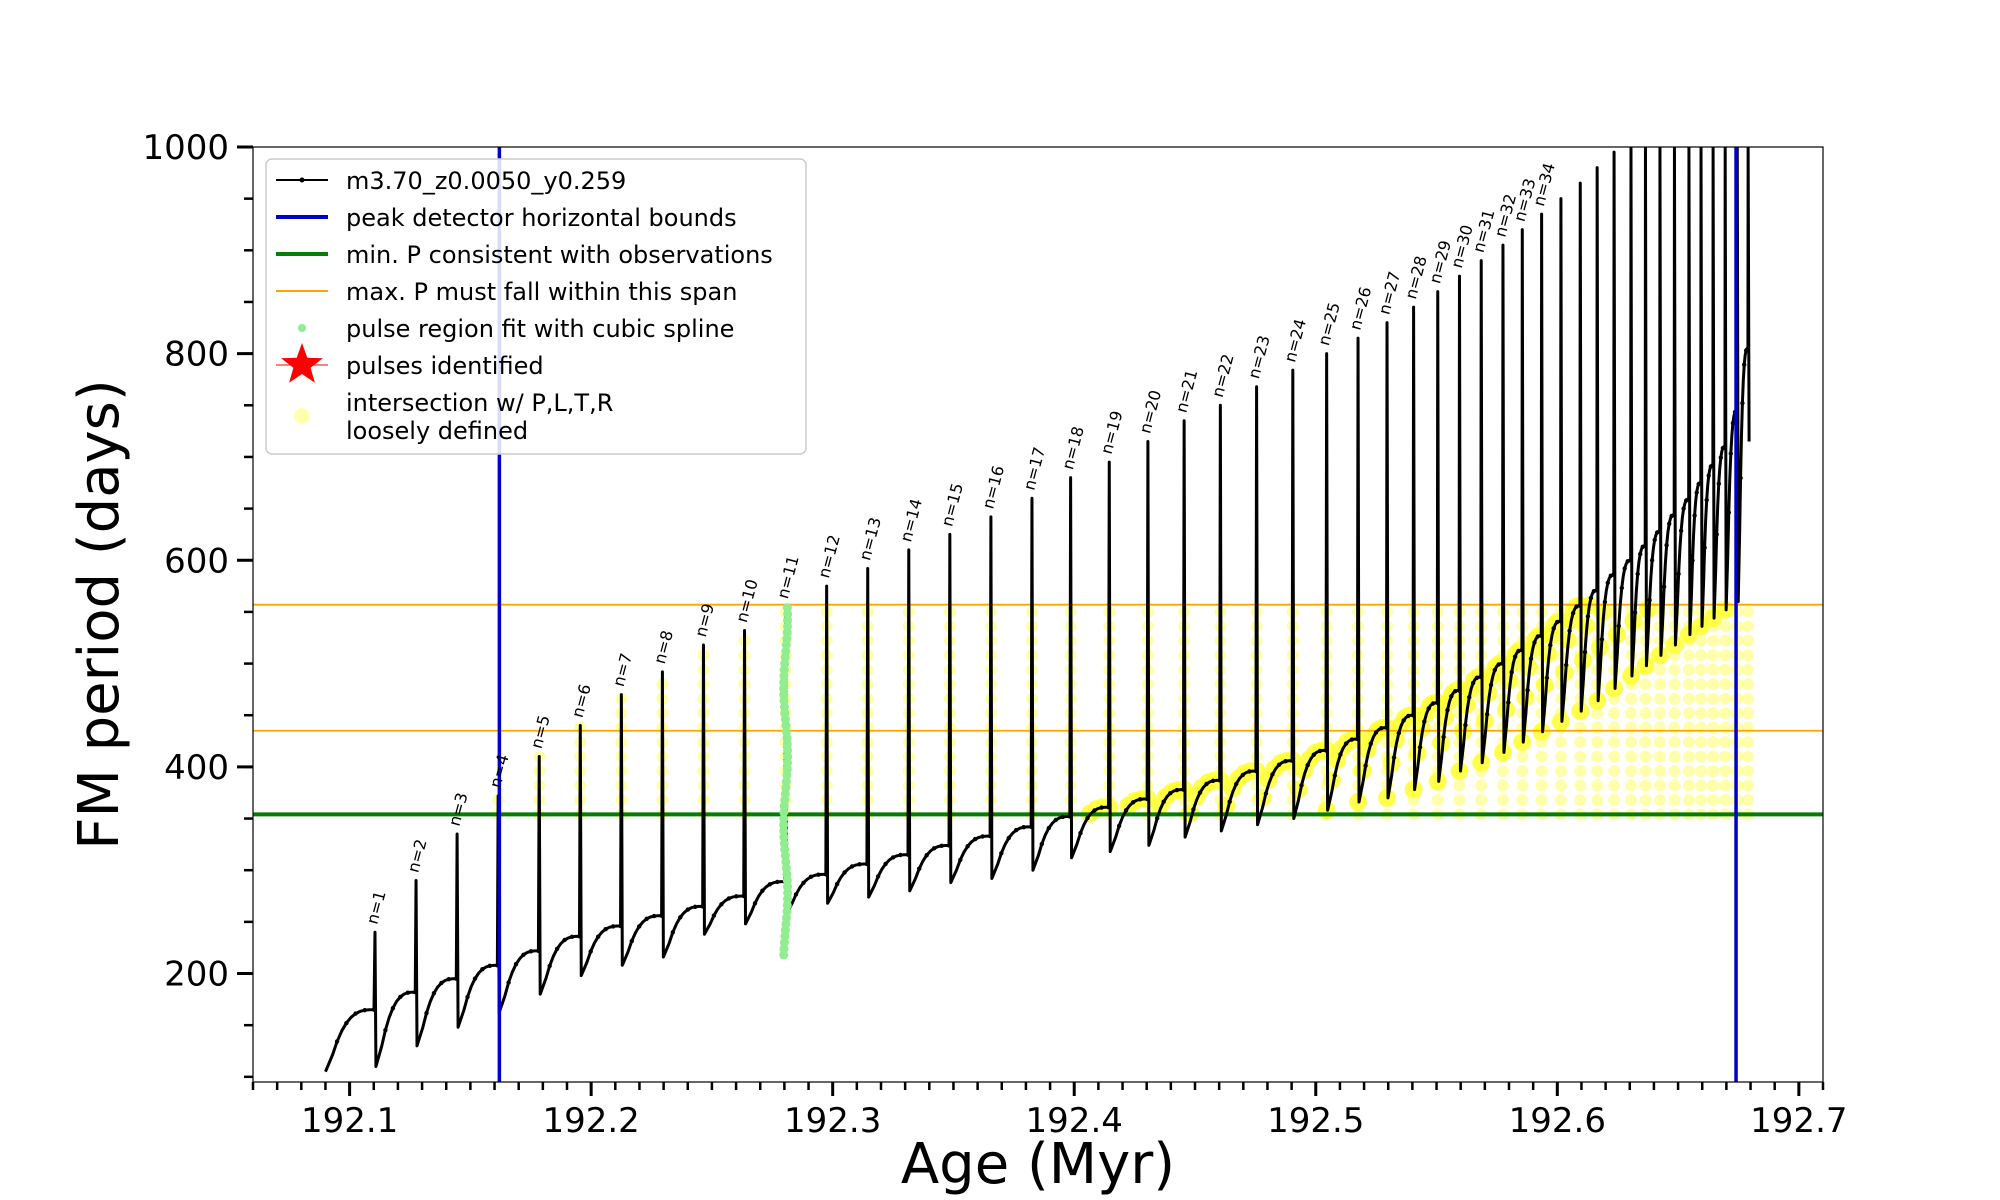 This screenshot has height=1200, width=2000. I want to click on x-tick-label: 192.7, so click(1798, 1121).